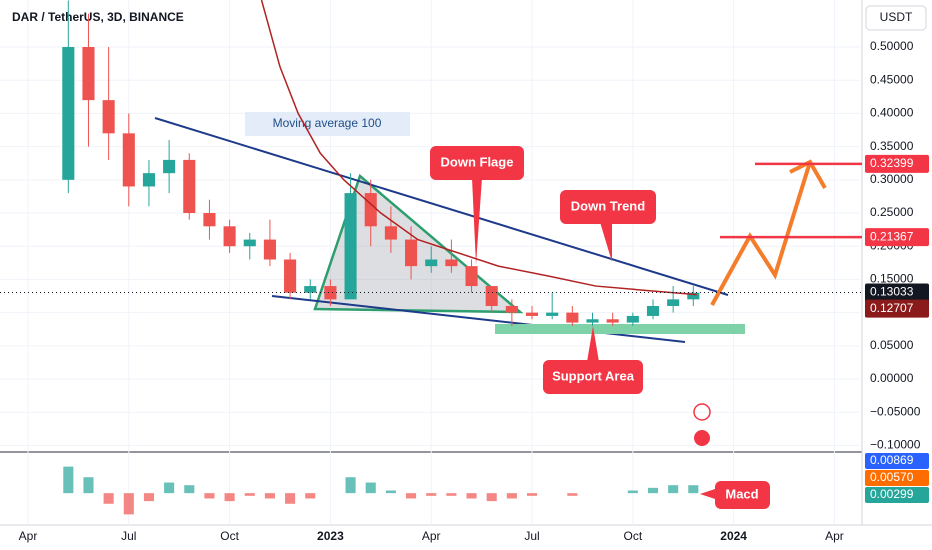  Describe the element at coordinates (892, 79) in the screenshot. I see `y-tick-label: 0.45000` at that location.